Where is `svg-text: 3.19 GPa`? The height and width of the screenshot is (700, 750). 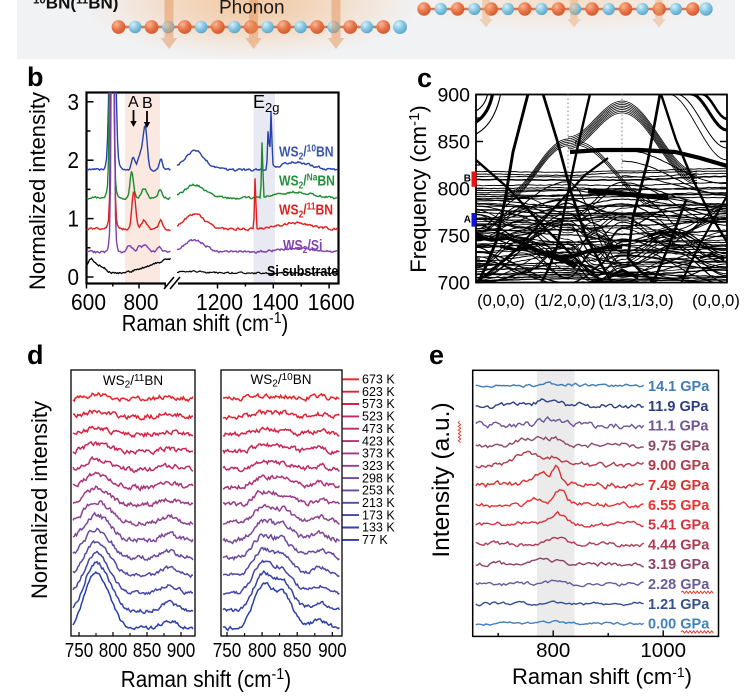
svg-text: 3.19 GPa is located at coordinates (679, 565).